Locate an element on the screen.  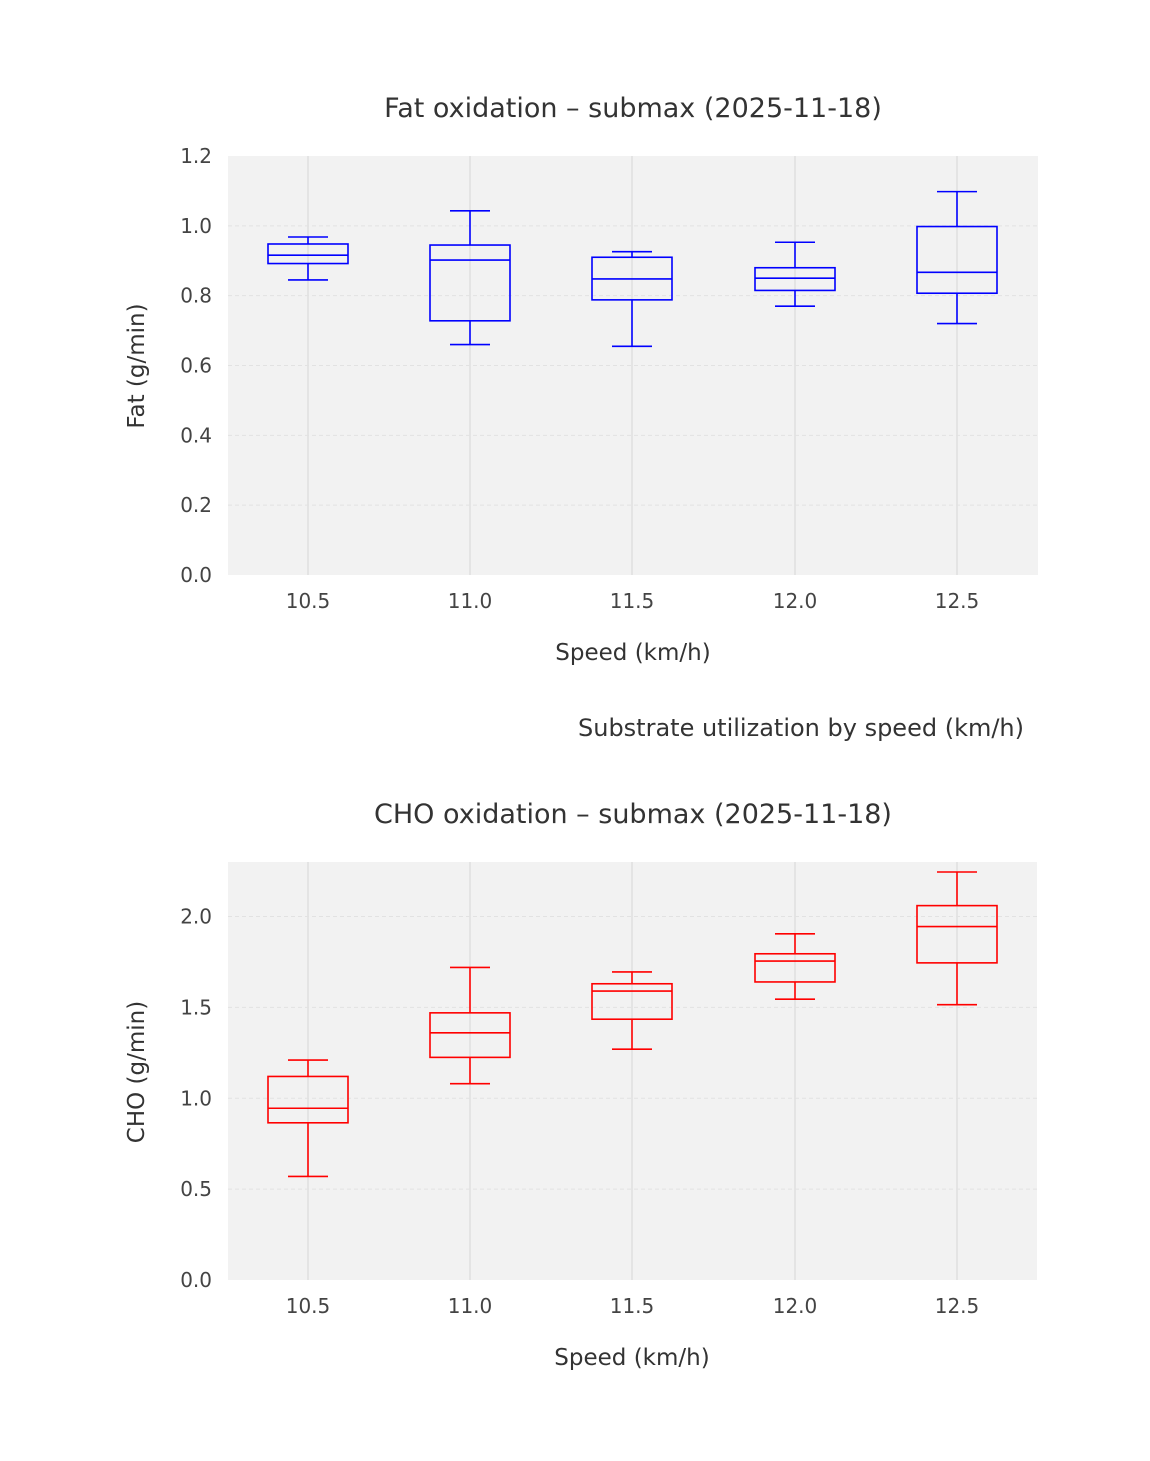
fat-y-tick-label: 1.0 is located at coordinates (196, 226).